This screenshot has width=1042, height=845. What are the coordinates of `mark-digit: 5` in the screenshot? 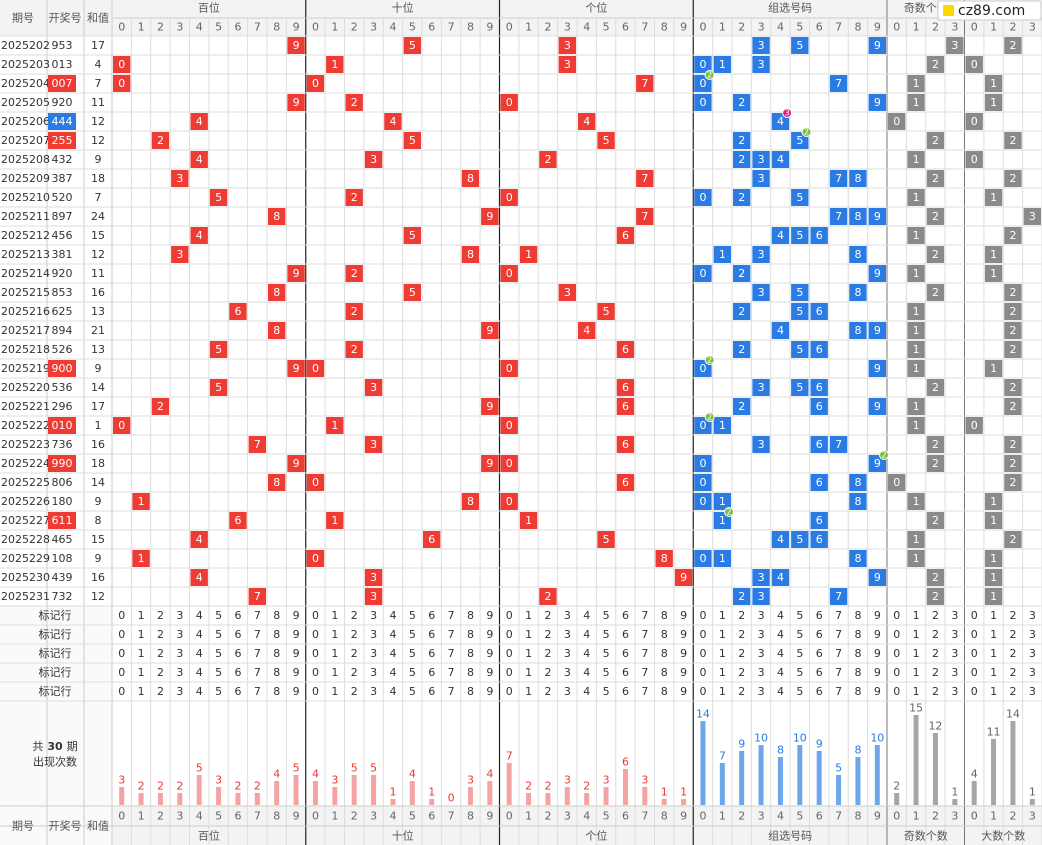 It's located at (218, 653).